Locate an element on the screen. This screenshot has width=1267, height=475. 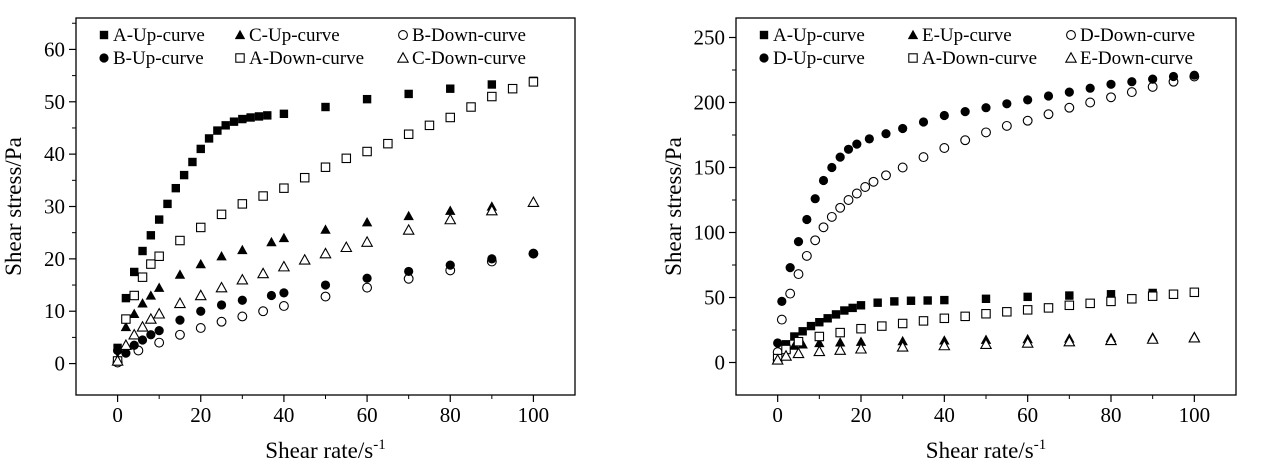
legend-label: E-Up-curve is located at coordinates (967, 35).